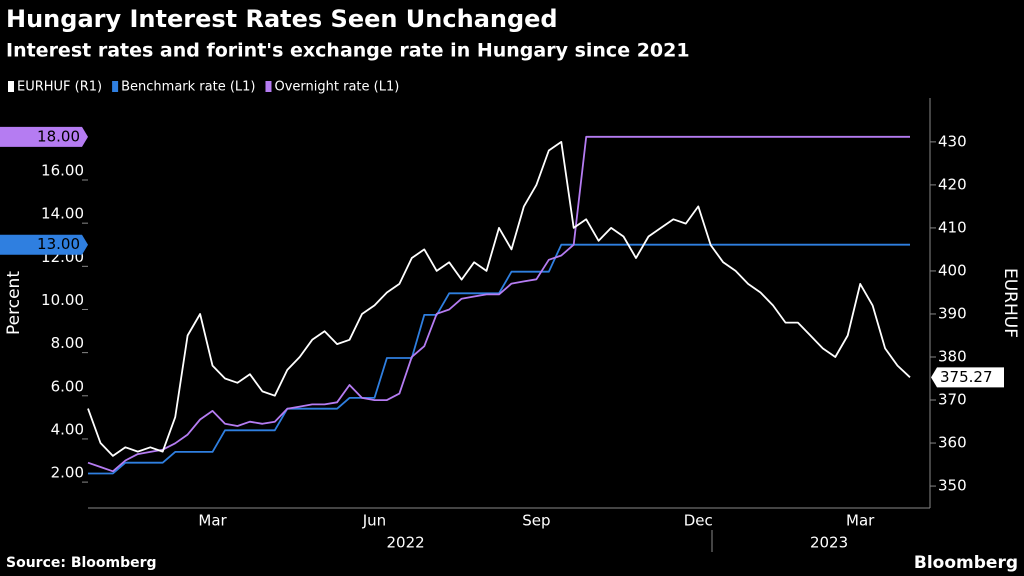 This screenshot has height=576, width=1024. I want to click on source: Source: Bloomberg, so click(81, 563).